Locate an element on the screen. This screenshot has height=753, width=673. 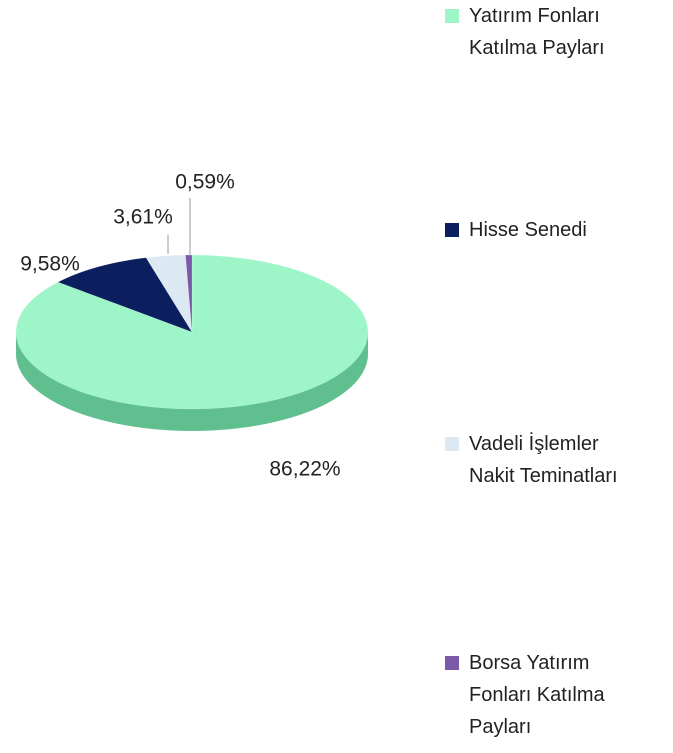
legend-label: Borsa Yatırım Fonları Katılma Payları is located at coordinates (537, 695).